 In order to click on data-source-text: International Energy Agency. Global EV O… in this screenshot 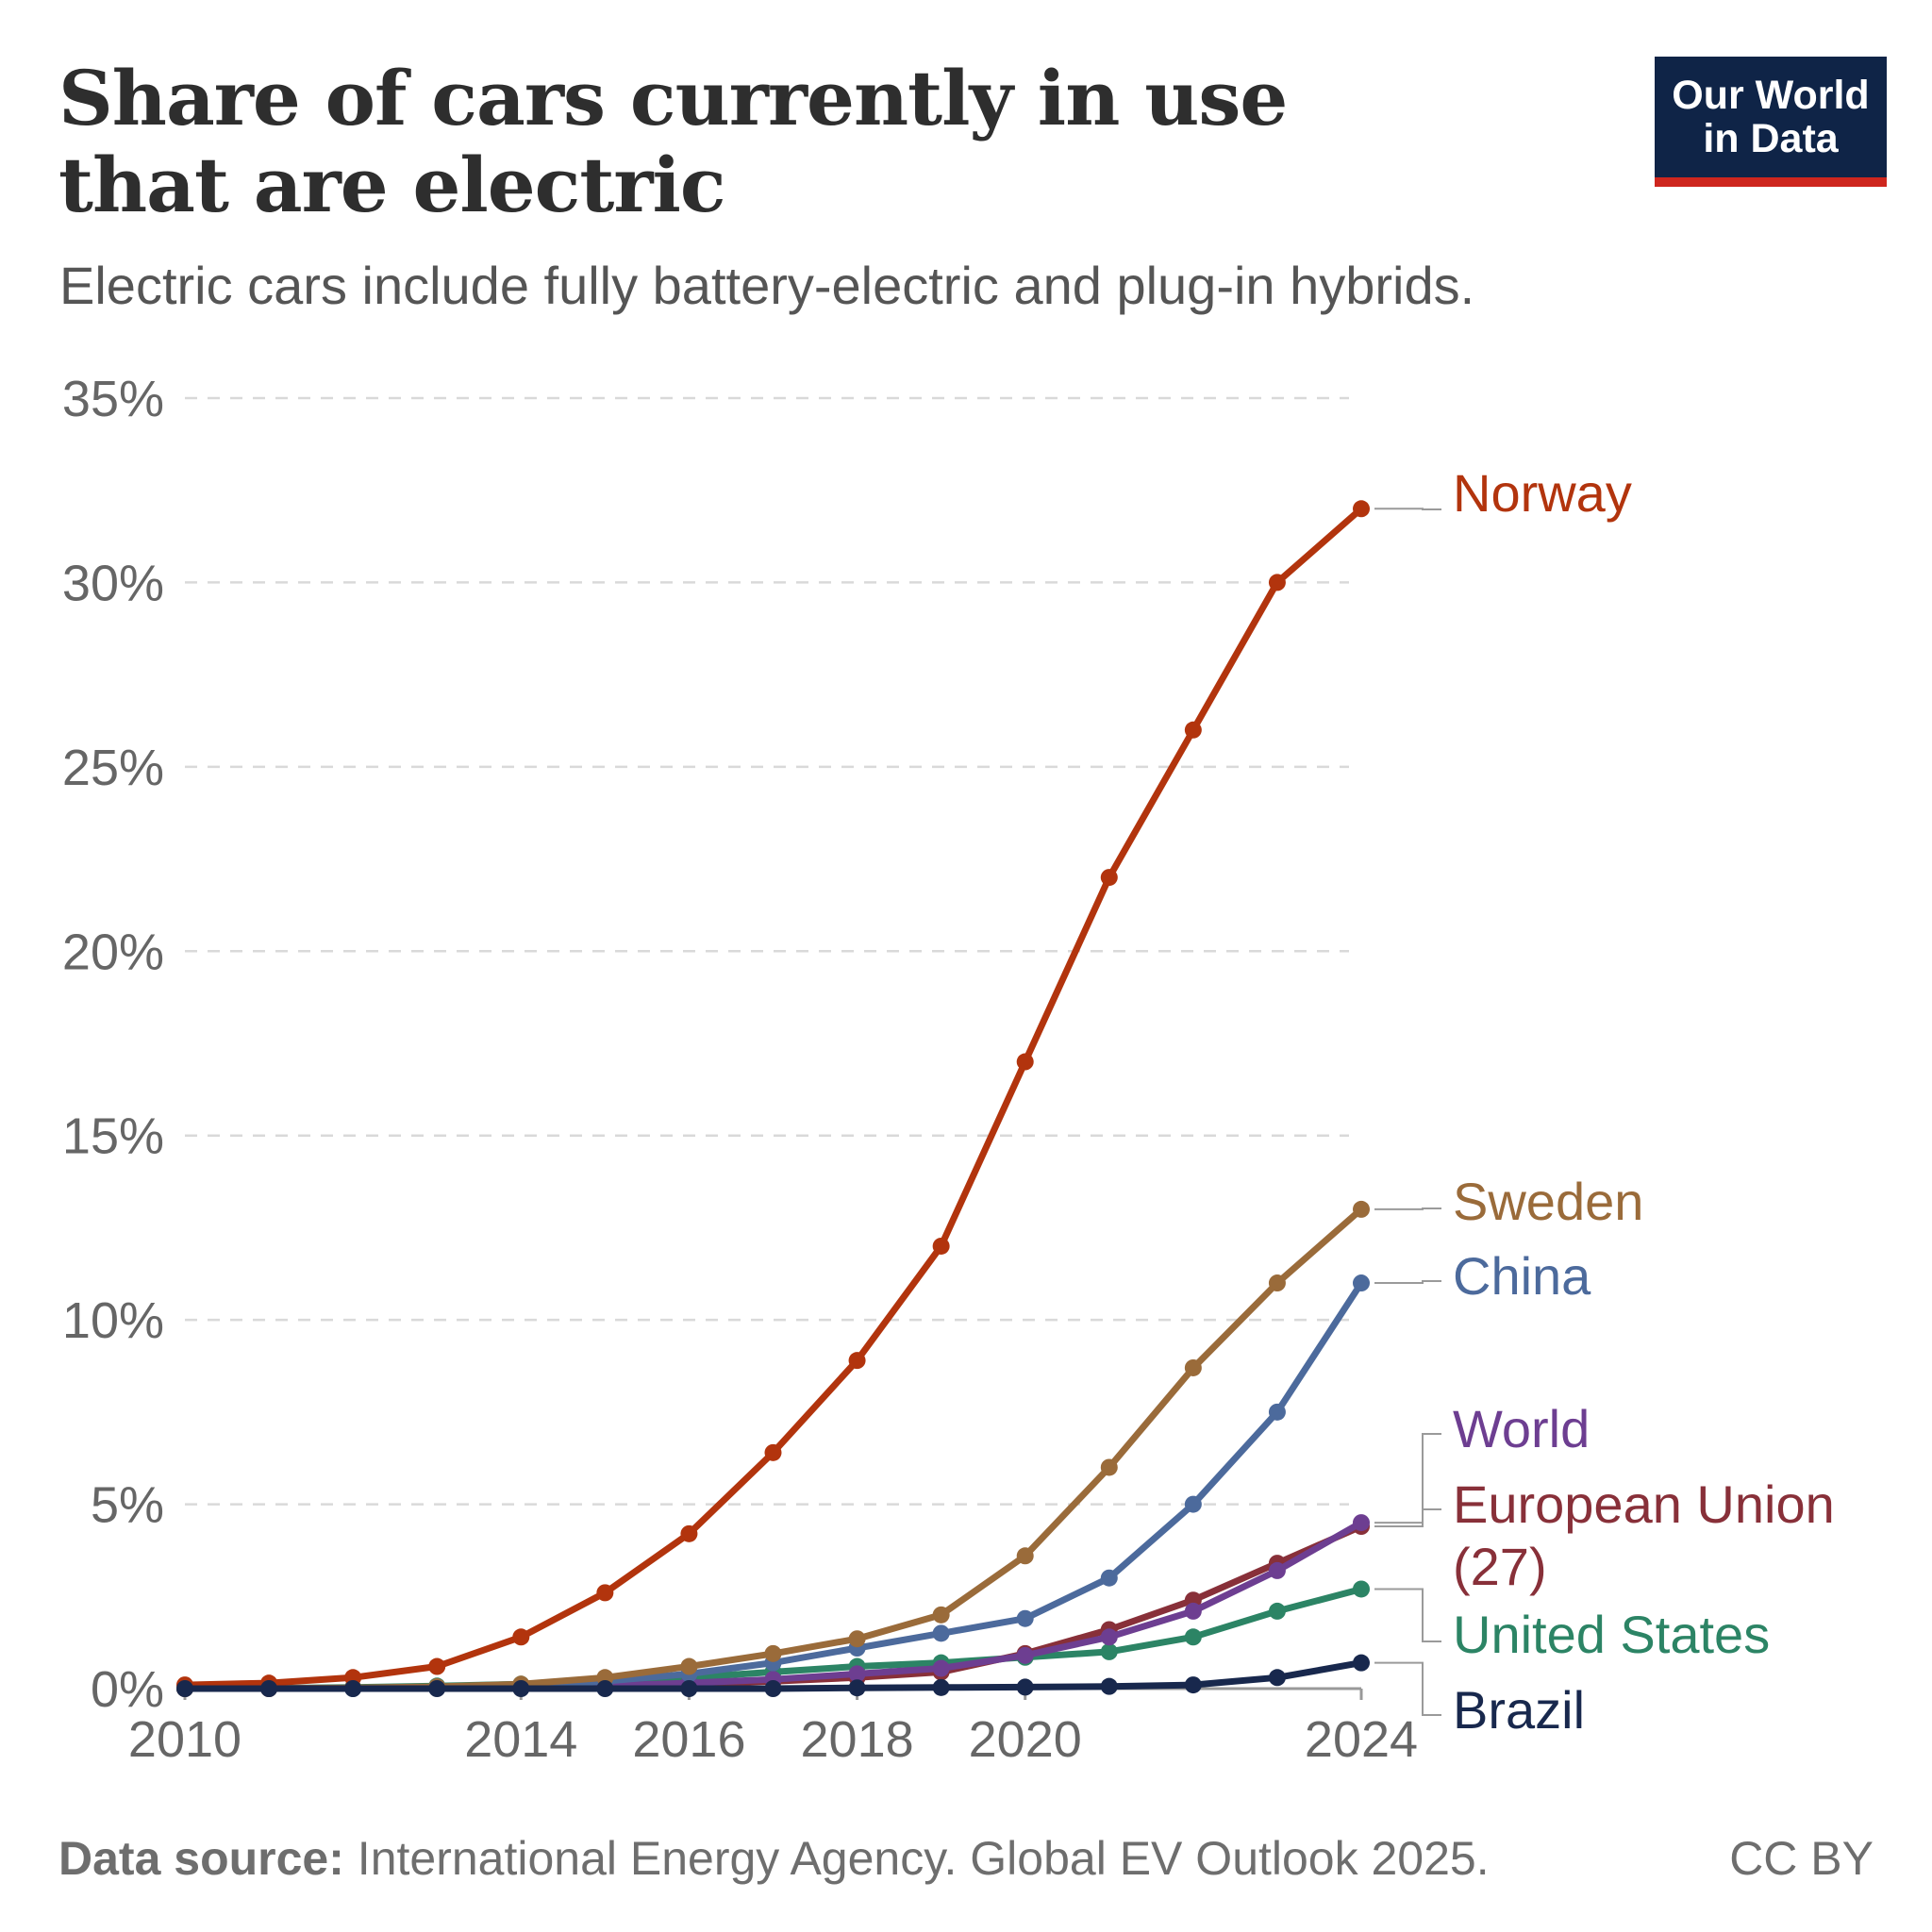, I will do `click(924, 1858)`.